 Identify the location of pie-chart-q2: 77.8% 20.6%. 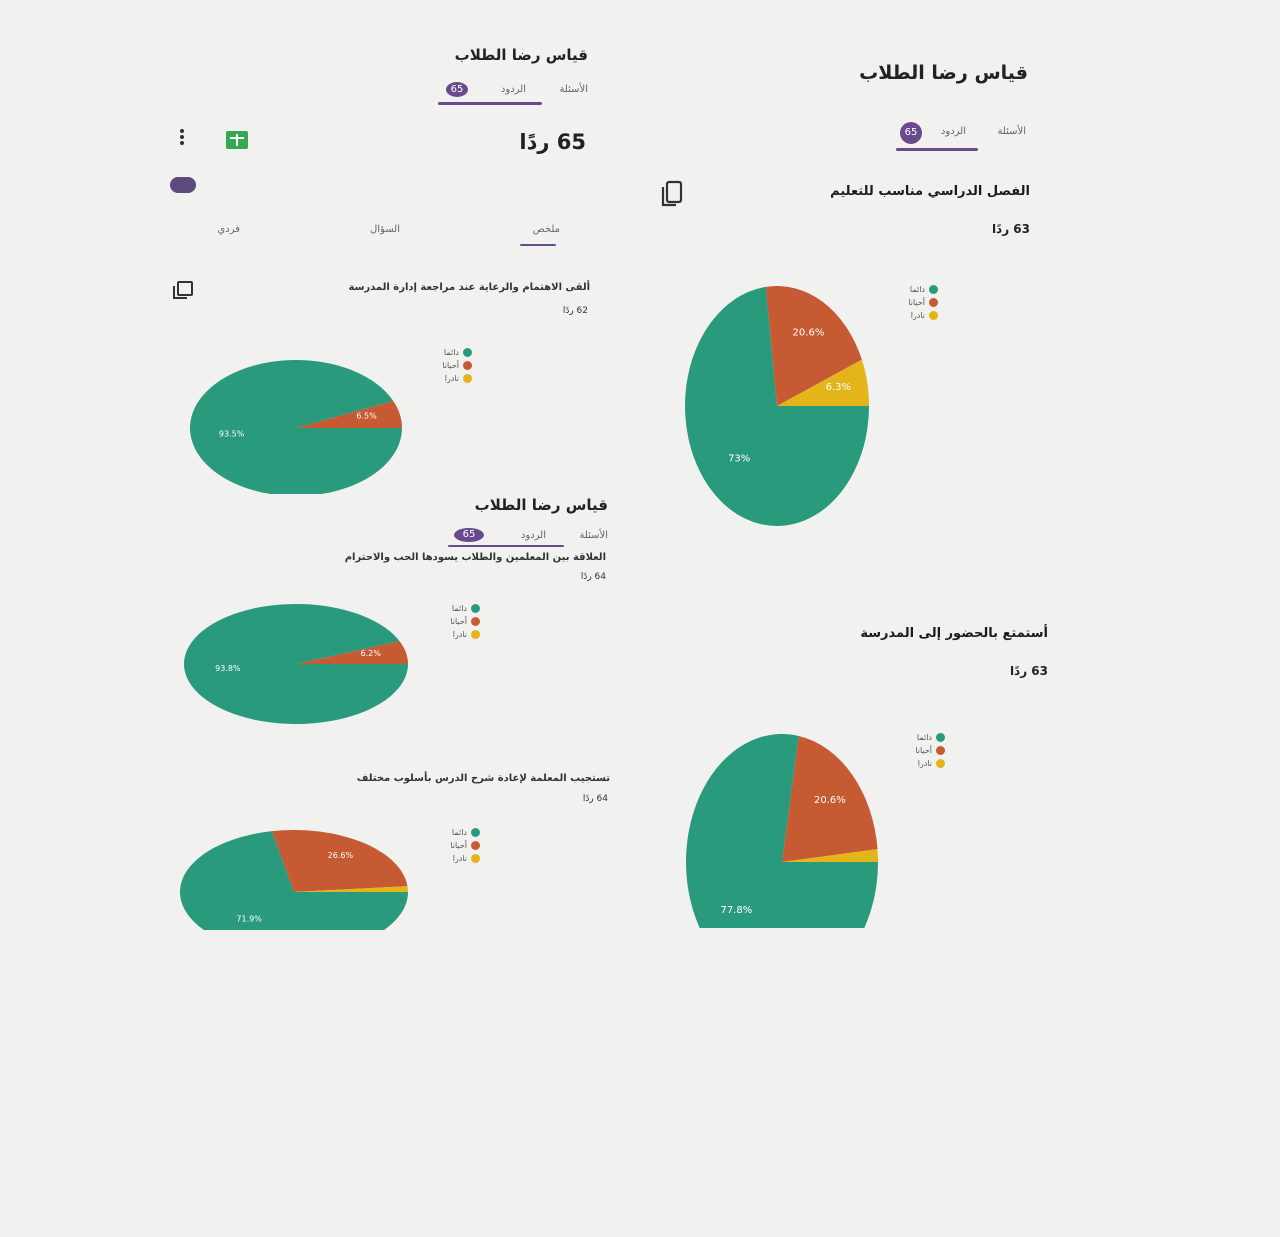
(782, 831).